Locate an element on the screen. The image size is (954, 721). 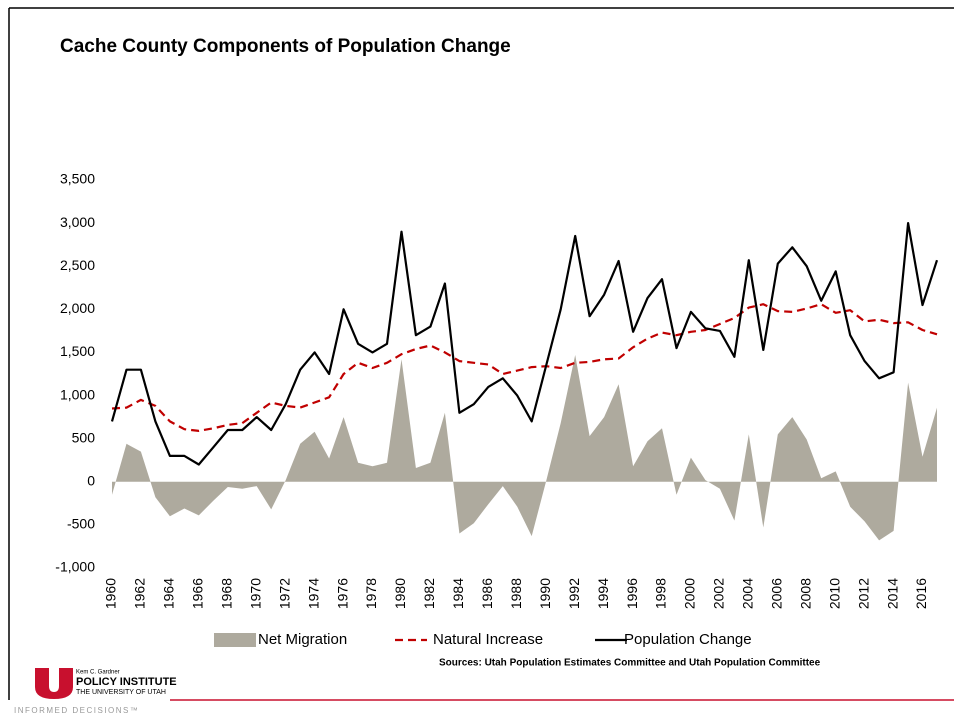
x-tick-label: 2008 is located at coordinates (805, 593).